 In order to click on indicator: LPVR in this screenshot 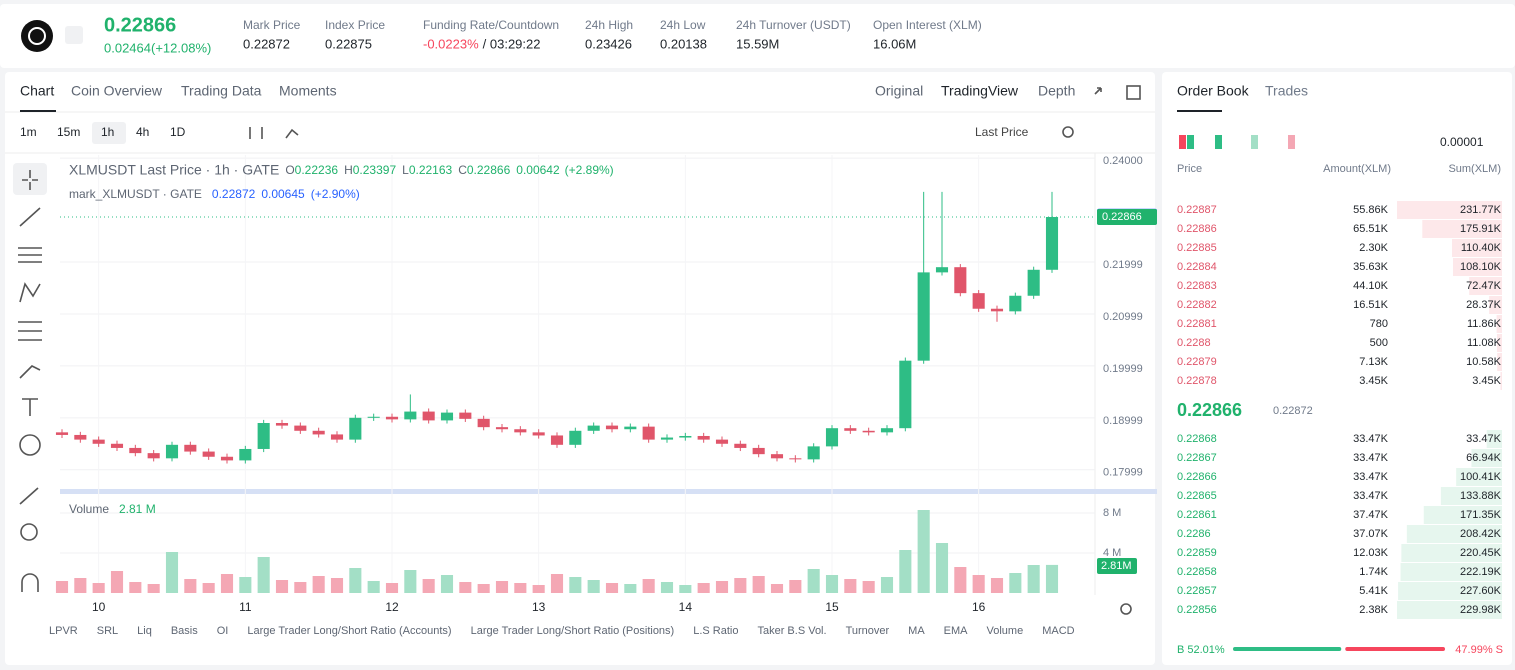, I will do `click(63, 631)`.